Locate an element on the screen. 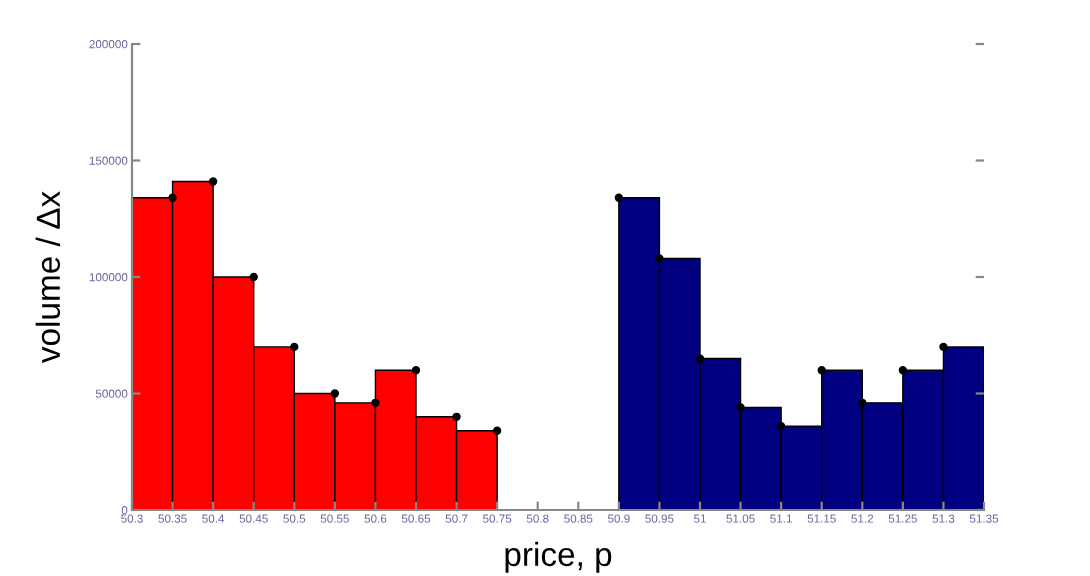  y-axis-title: volume / Δx is located at coordinates (48, 277).